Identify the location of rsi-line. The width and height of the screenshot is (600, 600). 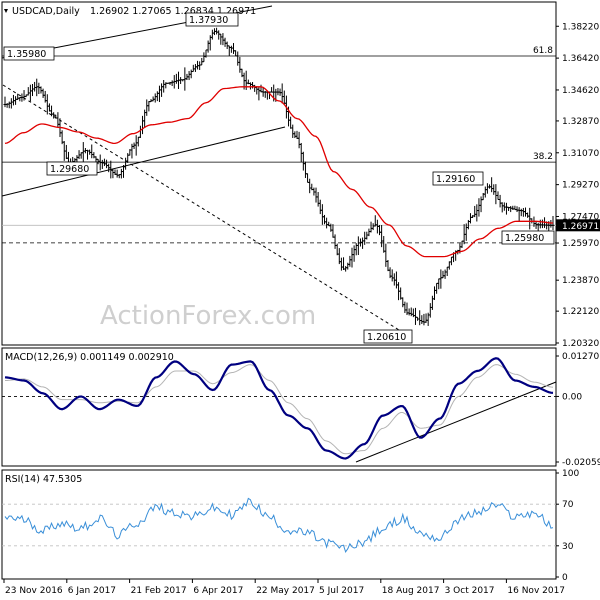
(279, 525).